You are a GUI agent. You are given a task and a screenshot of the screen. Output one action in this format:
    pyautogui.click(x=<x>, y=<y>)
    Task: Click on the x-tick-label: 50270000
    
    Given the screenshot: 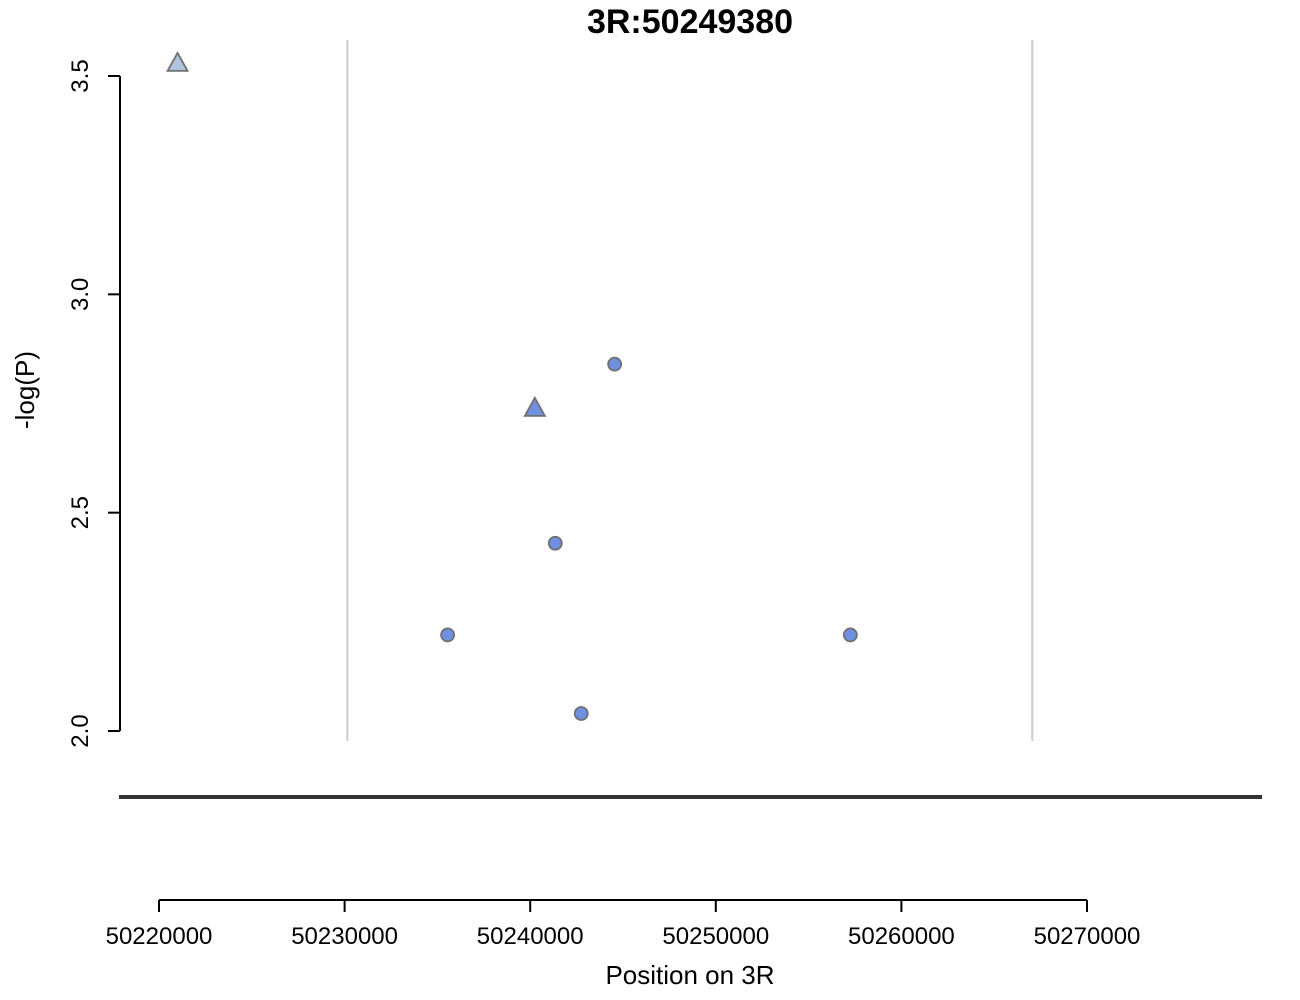 What is the action you would take?
    pyautogui.click(x=1087, y=936)
    